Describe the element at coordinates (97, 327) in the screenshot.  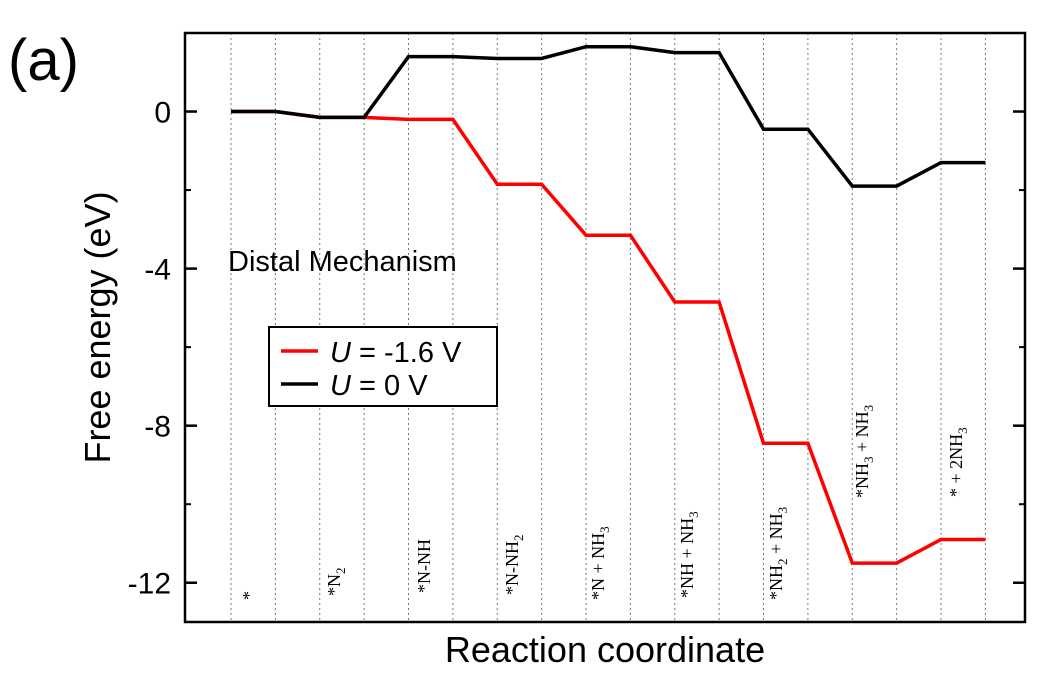
I see `y-axis-label: Free energy (eV)` at that location.